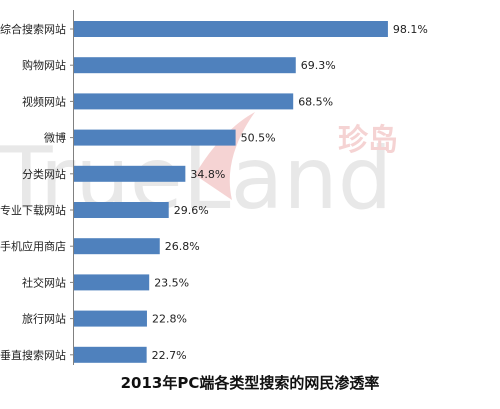  What do you see at coordinates (225, 156) in the screenshot?
I see `watermark-swoosh-icon` at bounding box center [225, 156].